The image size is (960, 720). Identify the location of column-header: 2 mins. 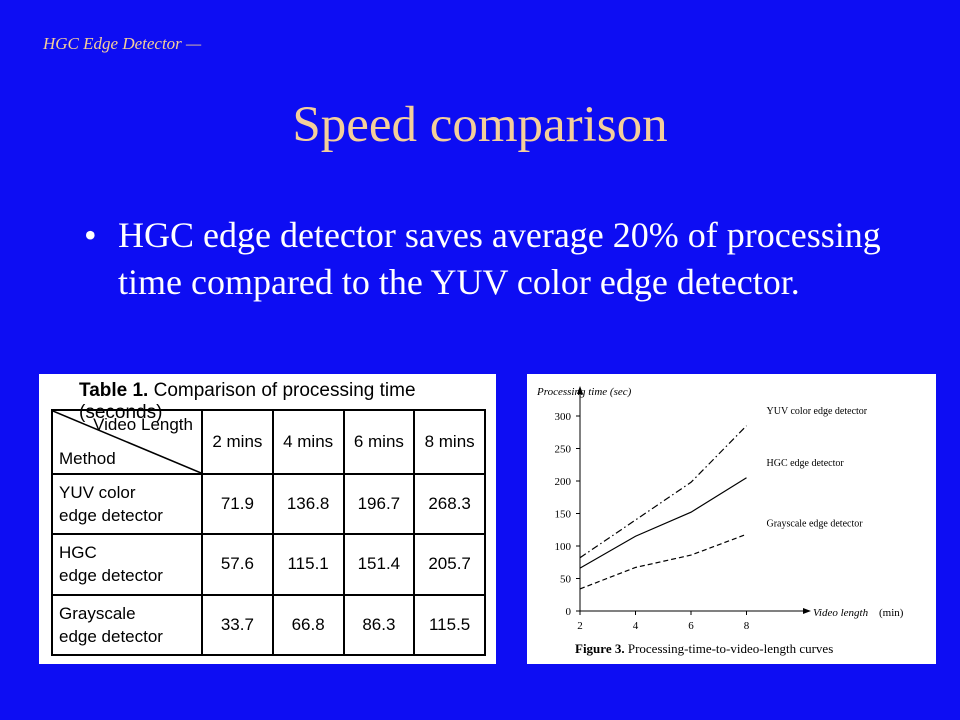
(237, 442).